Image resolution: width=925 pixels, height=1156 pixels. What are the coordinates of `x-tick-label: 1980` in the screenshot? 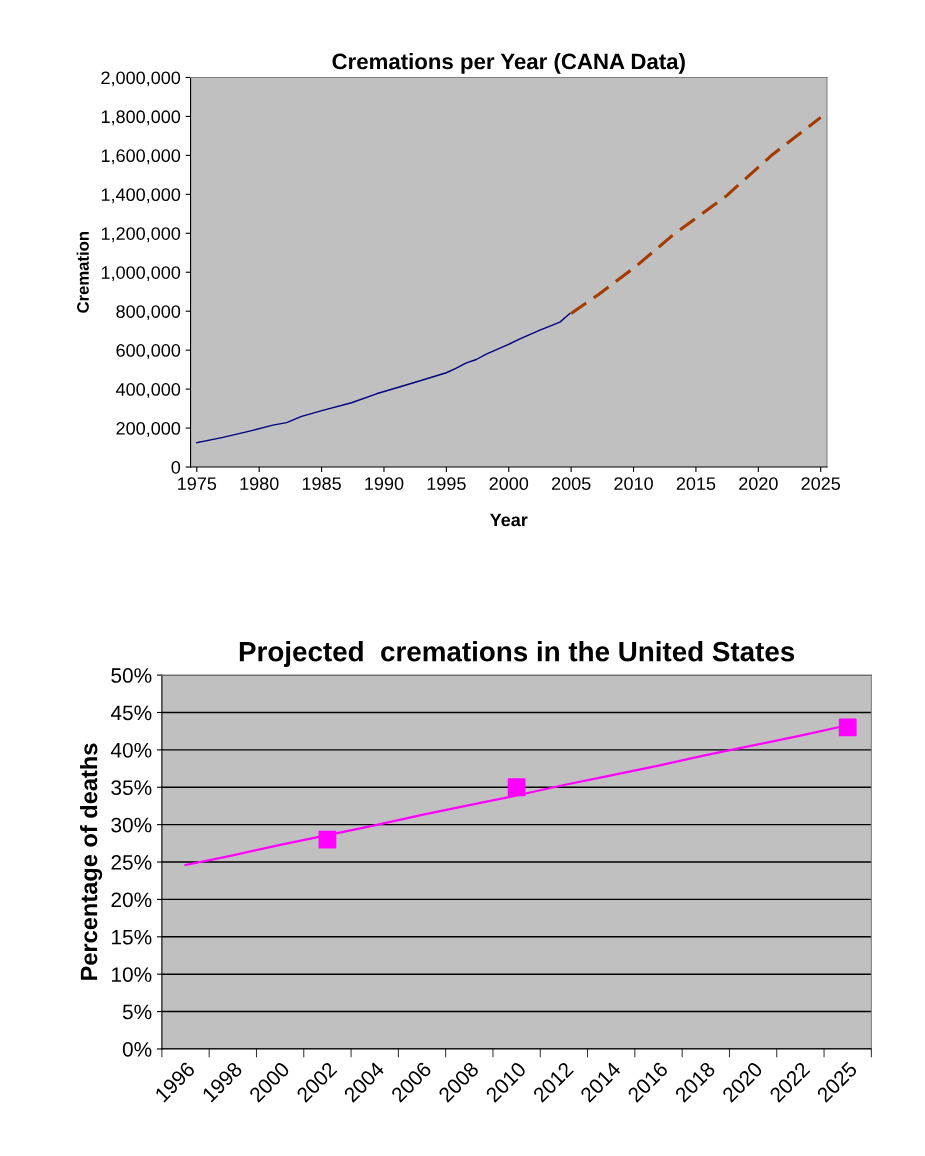 It's located at (259, 484).